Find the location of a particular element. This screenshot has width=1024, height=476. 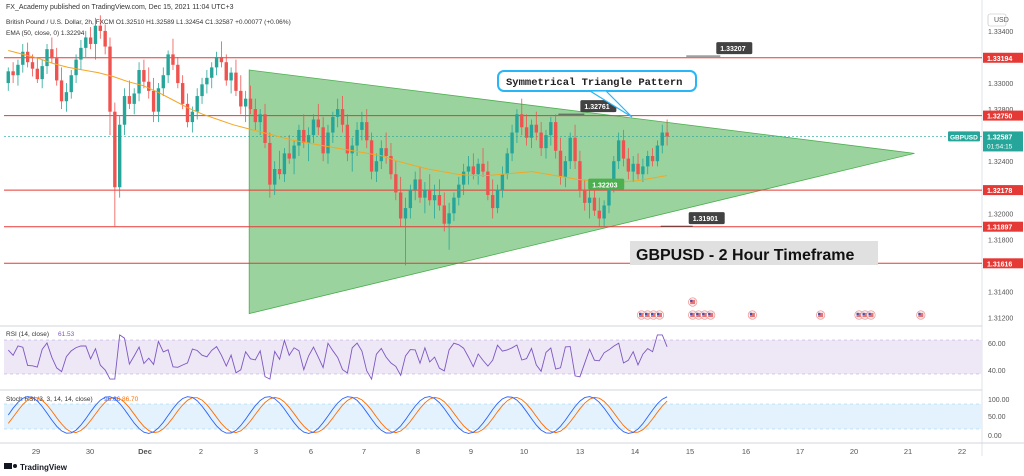

rsi-tick: 60.00 is located at coordinates (997, 344).